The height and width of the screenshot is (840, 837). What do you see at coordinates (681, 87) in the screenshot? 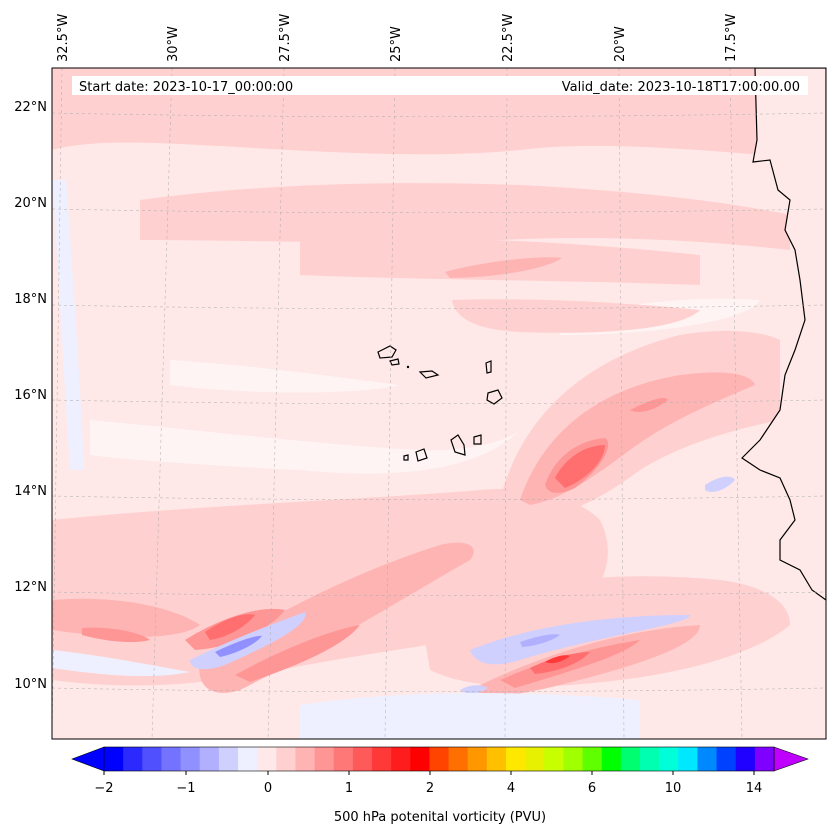
I see `valid-date-text: Valid_date: 2023-10-18T17:00:00.00` at bounding box center [681, 87].